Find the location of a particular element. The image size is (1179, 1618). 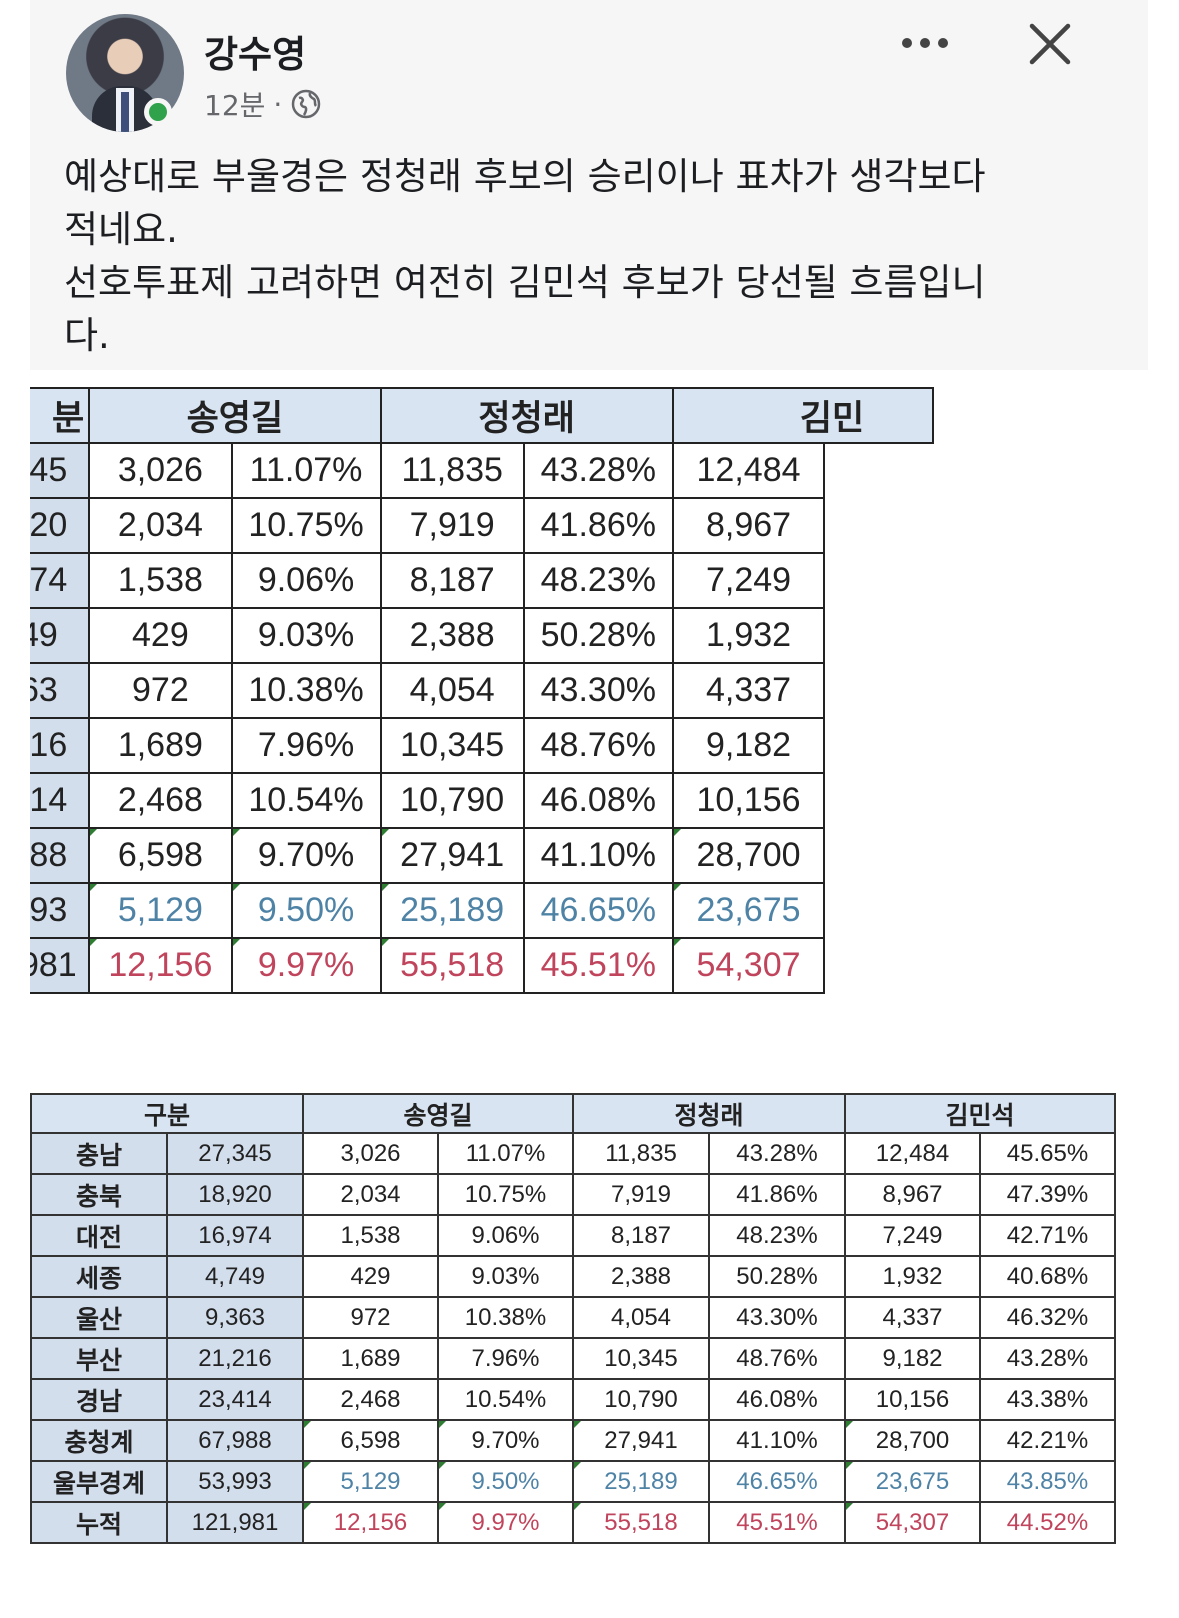

more-options-icon is located at coordinates (925, 43).